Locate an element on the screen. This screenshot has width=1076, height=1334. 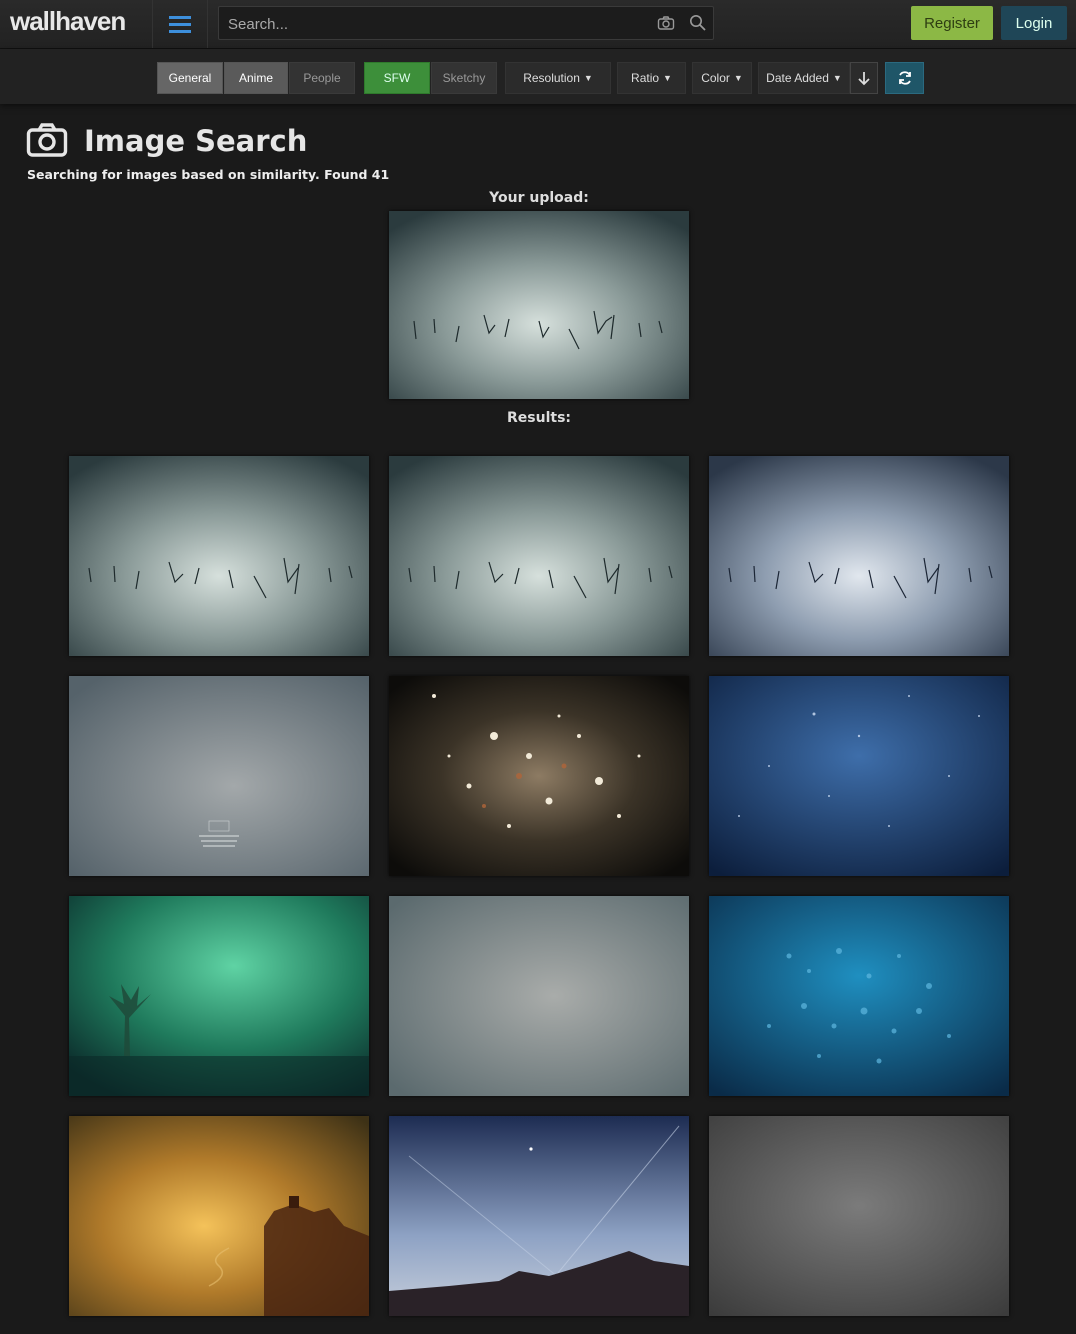
sort-direction-button is located at coordinates (864, 78).